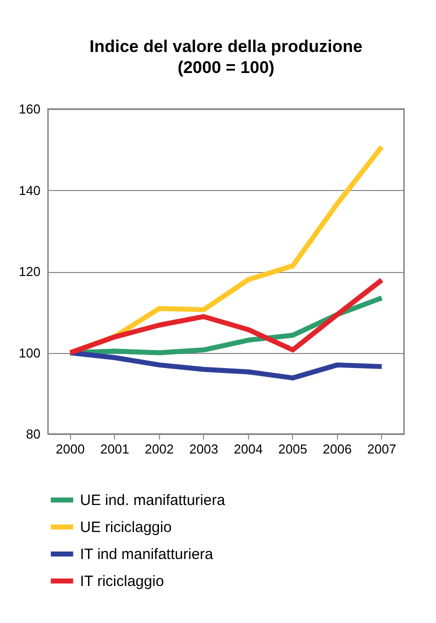  What do you see at coordinates (29, 271) in the screenshot?
I see `y-tick-label: 120` at bounding box center [29, 271].